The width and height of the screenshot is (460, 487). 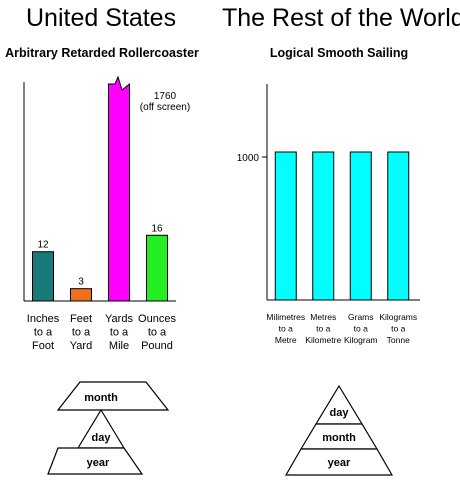 I want to click on us-category-label: Inches, so click(x=43, y=319).